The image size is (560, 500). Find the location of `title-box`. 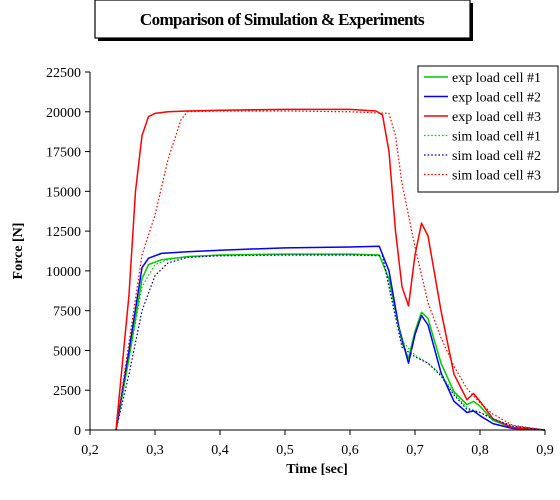

title-box is located at coordinates (282, 19).